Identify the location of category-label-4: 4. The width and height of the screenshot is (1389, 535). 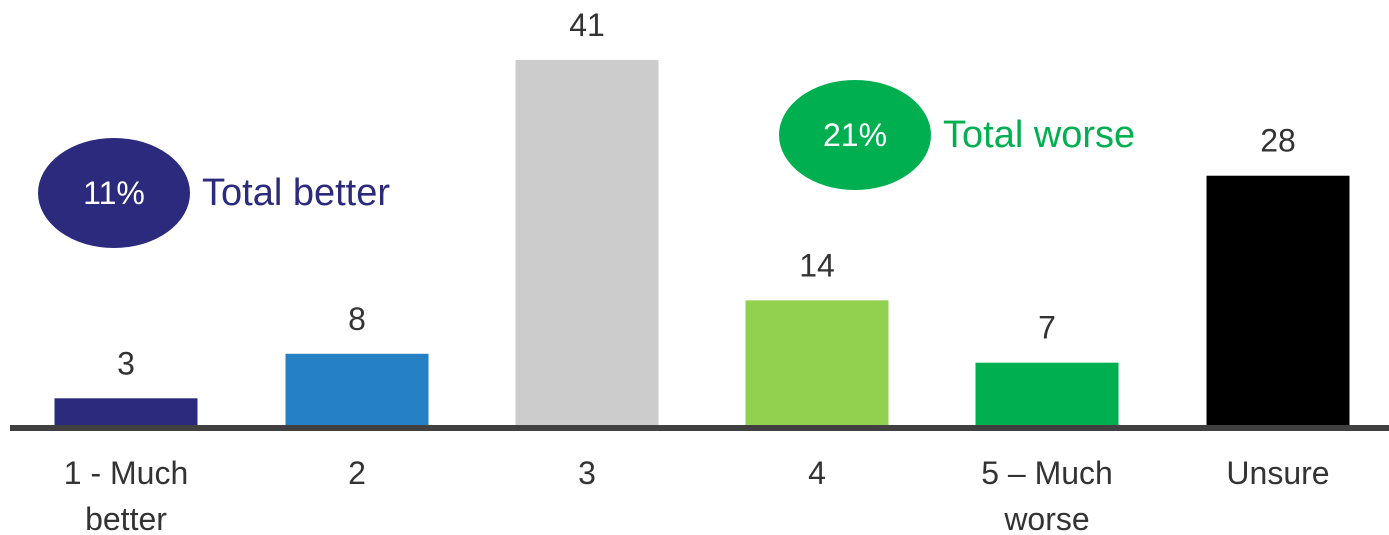
(817, 473).